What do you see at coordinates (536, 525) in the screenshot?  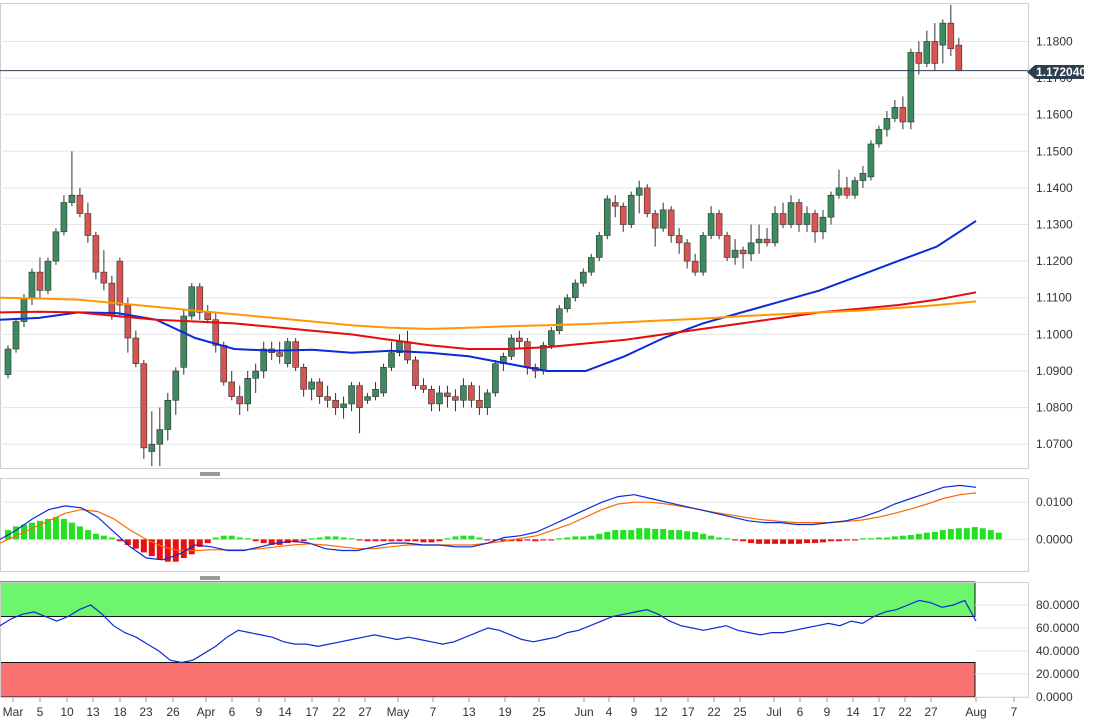 I see `macd-pane: 0.0100 0.0000` at bounding box center [536, 525].